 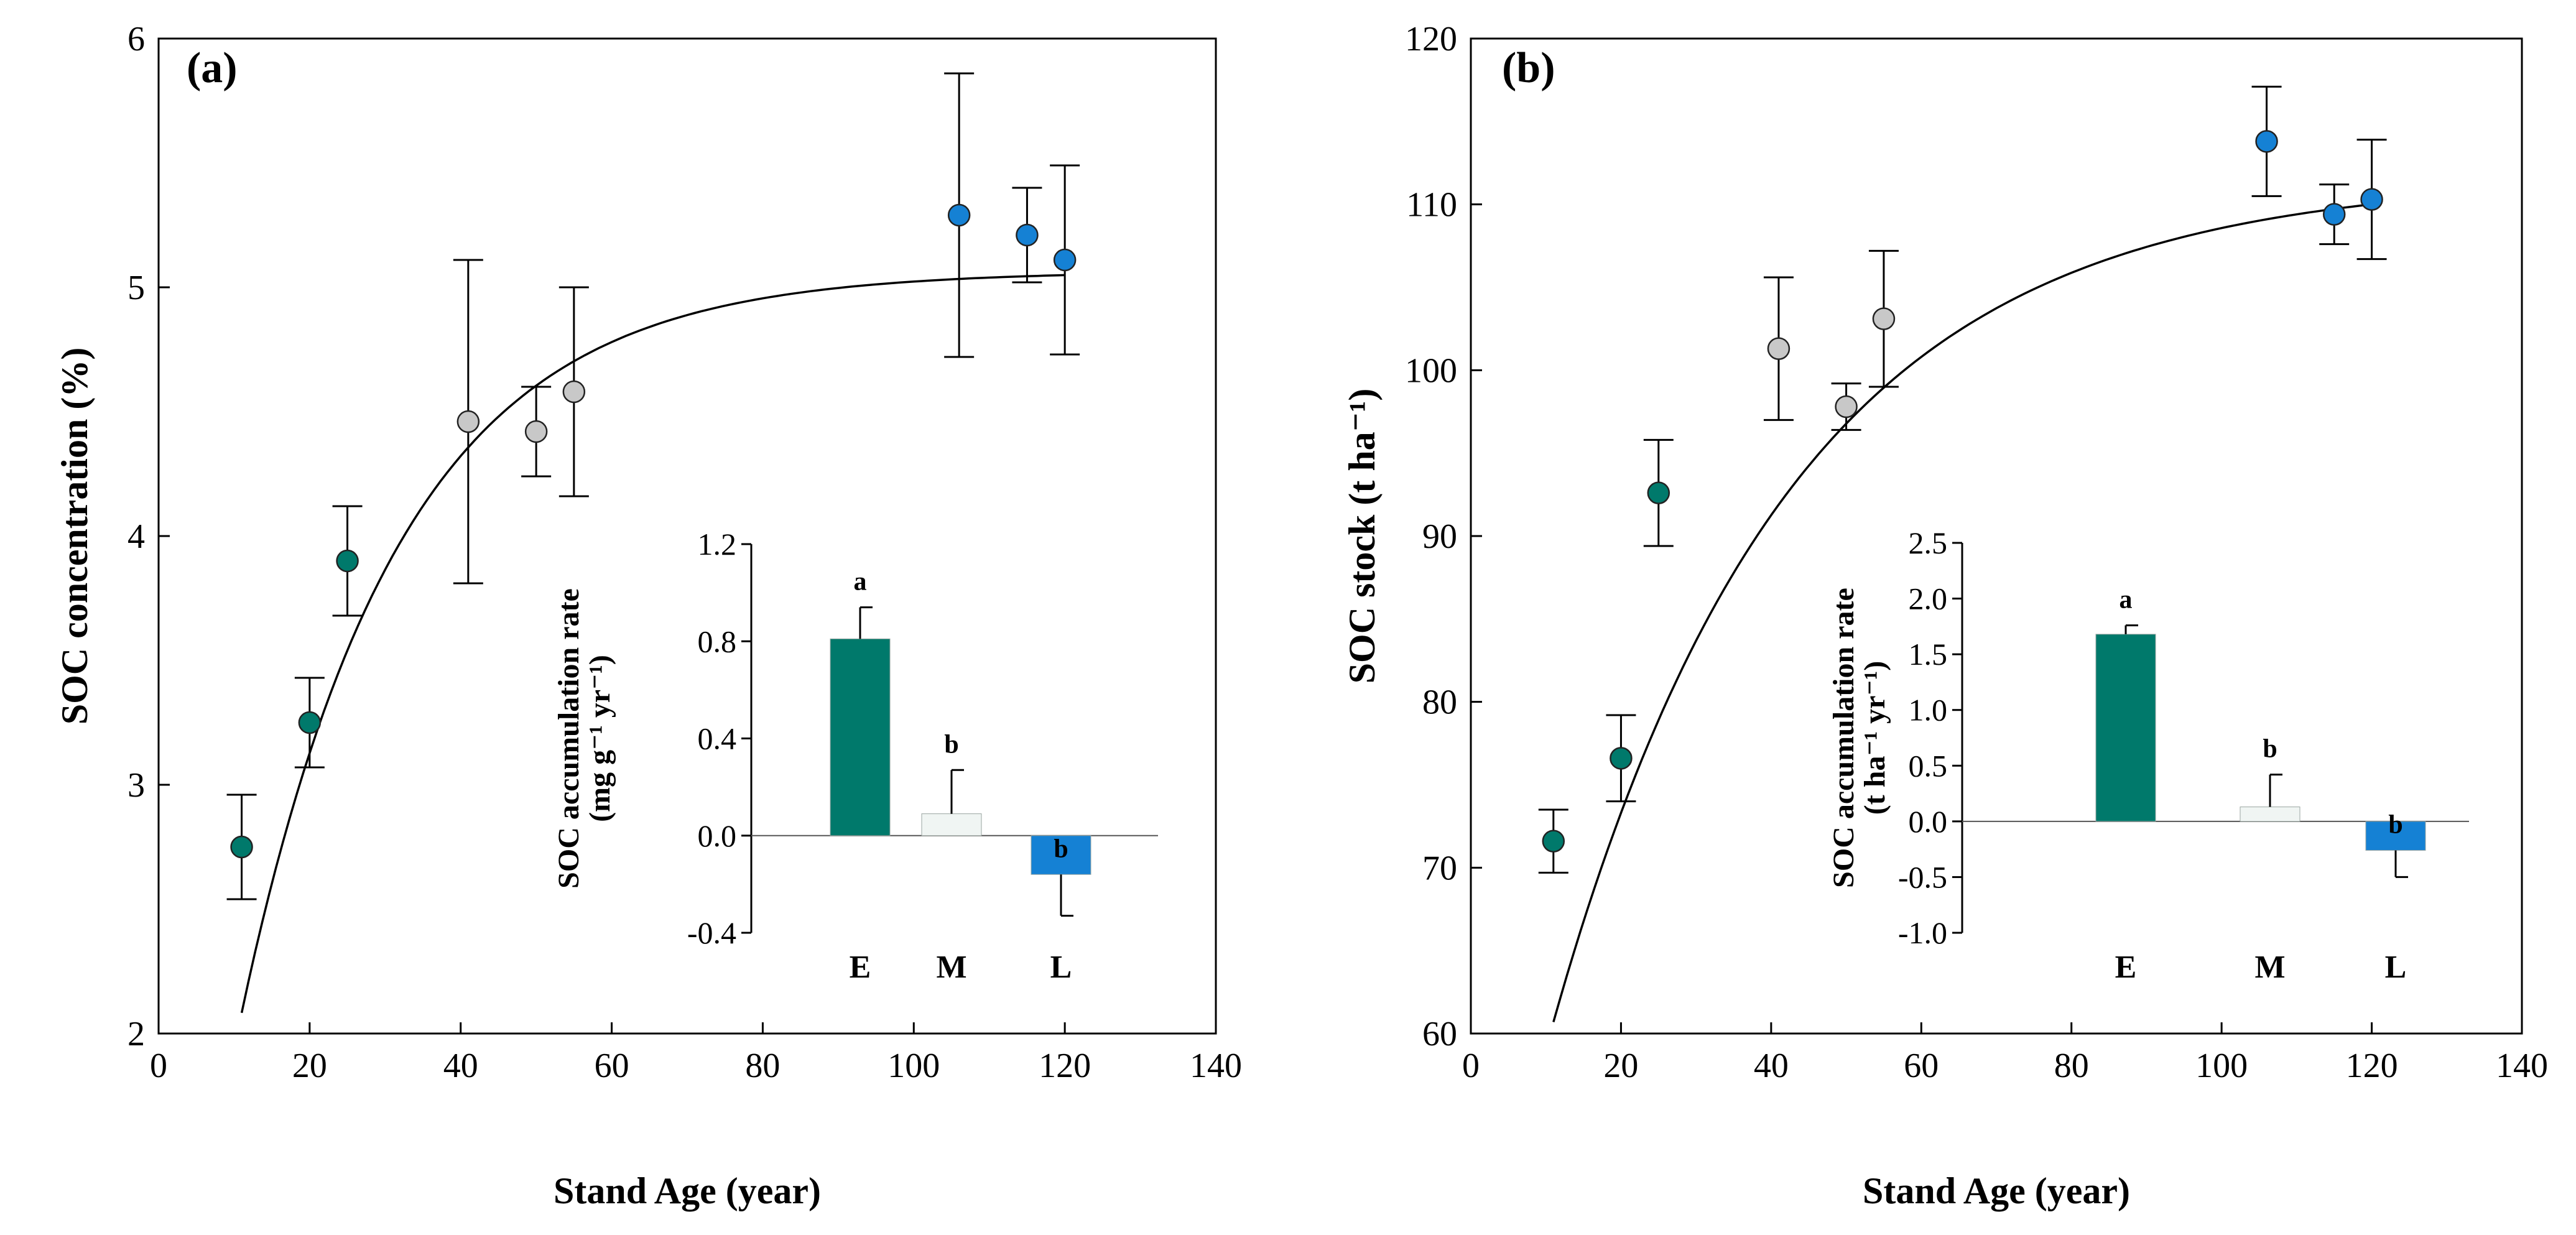 I want to click on y-tick-label: 100, so click(x=1431, y=370).